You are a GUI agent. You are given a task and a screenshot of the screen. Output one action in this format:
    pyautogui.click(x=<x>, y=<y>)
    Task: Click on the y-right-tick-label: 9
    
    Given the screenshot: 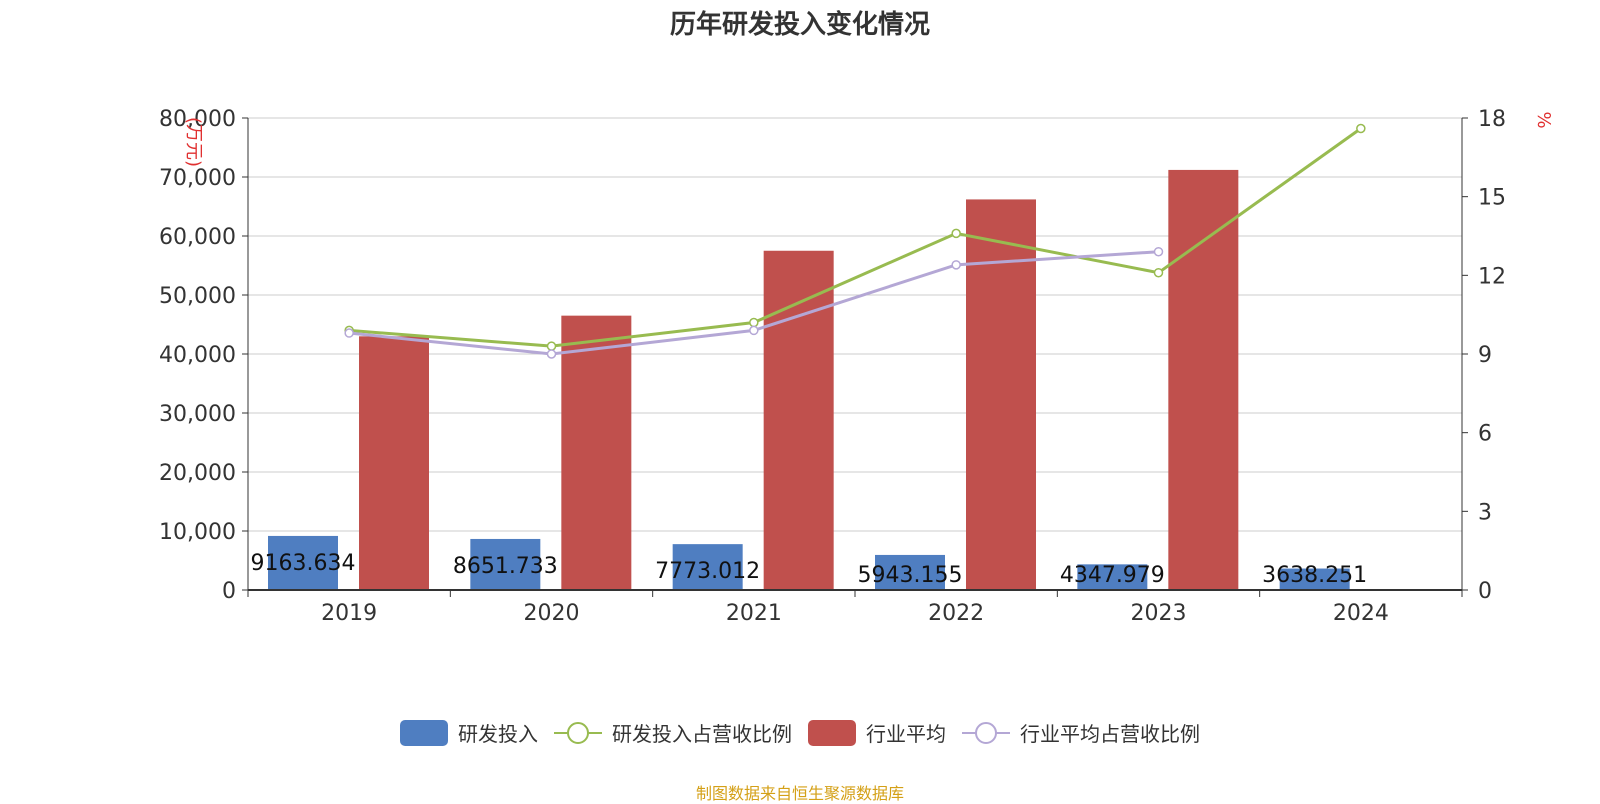 What is the action you would take?
    pyautogui.click(x=1485, y=355)
    